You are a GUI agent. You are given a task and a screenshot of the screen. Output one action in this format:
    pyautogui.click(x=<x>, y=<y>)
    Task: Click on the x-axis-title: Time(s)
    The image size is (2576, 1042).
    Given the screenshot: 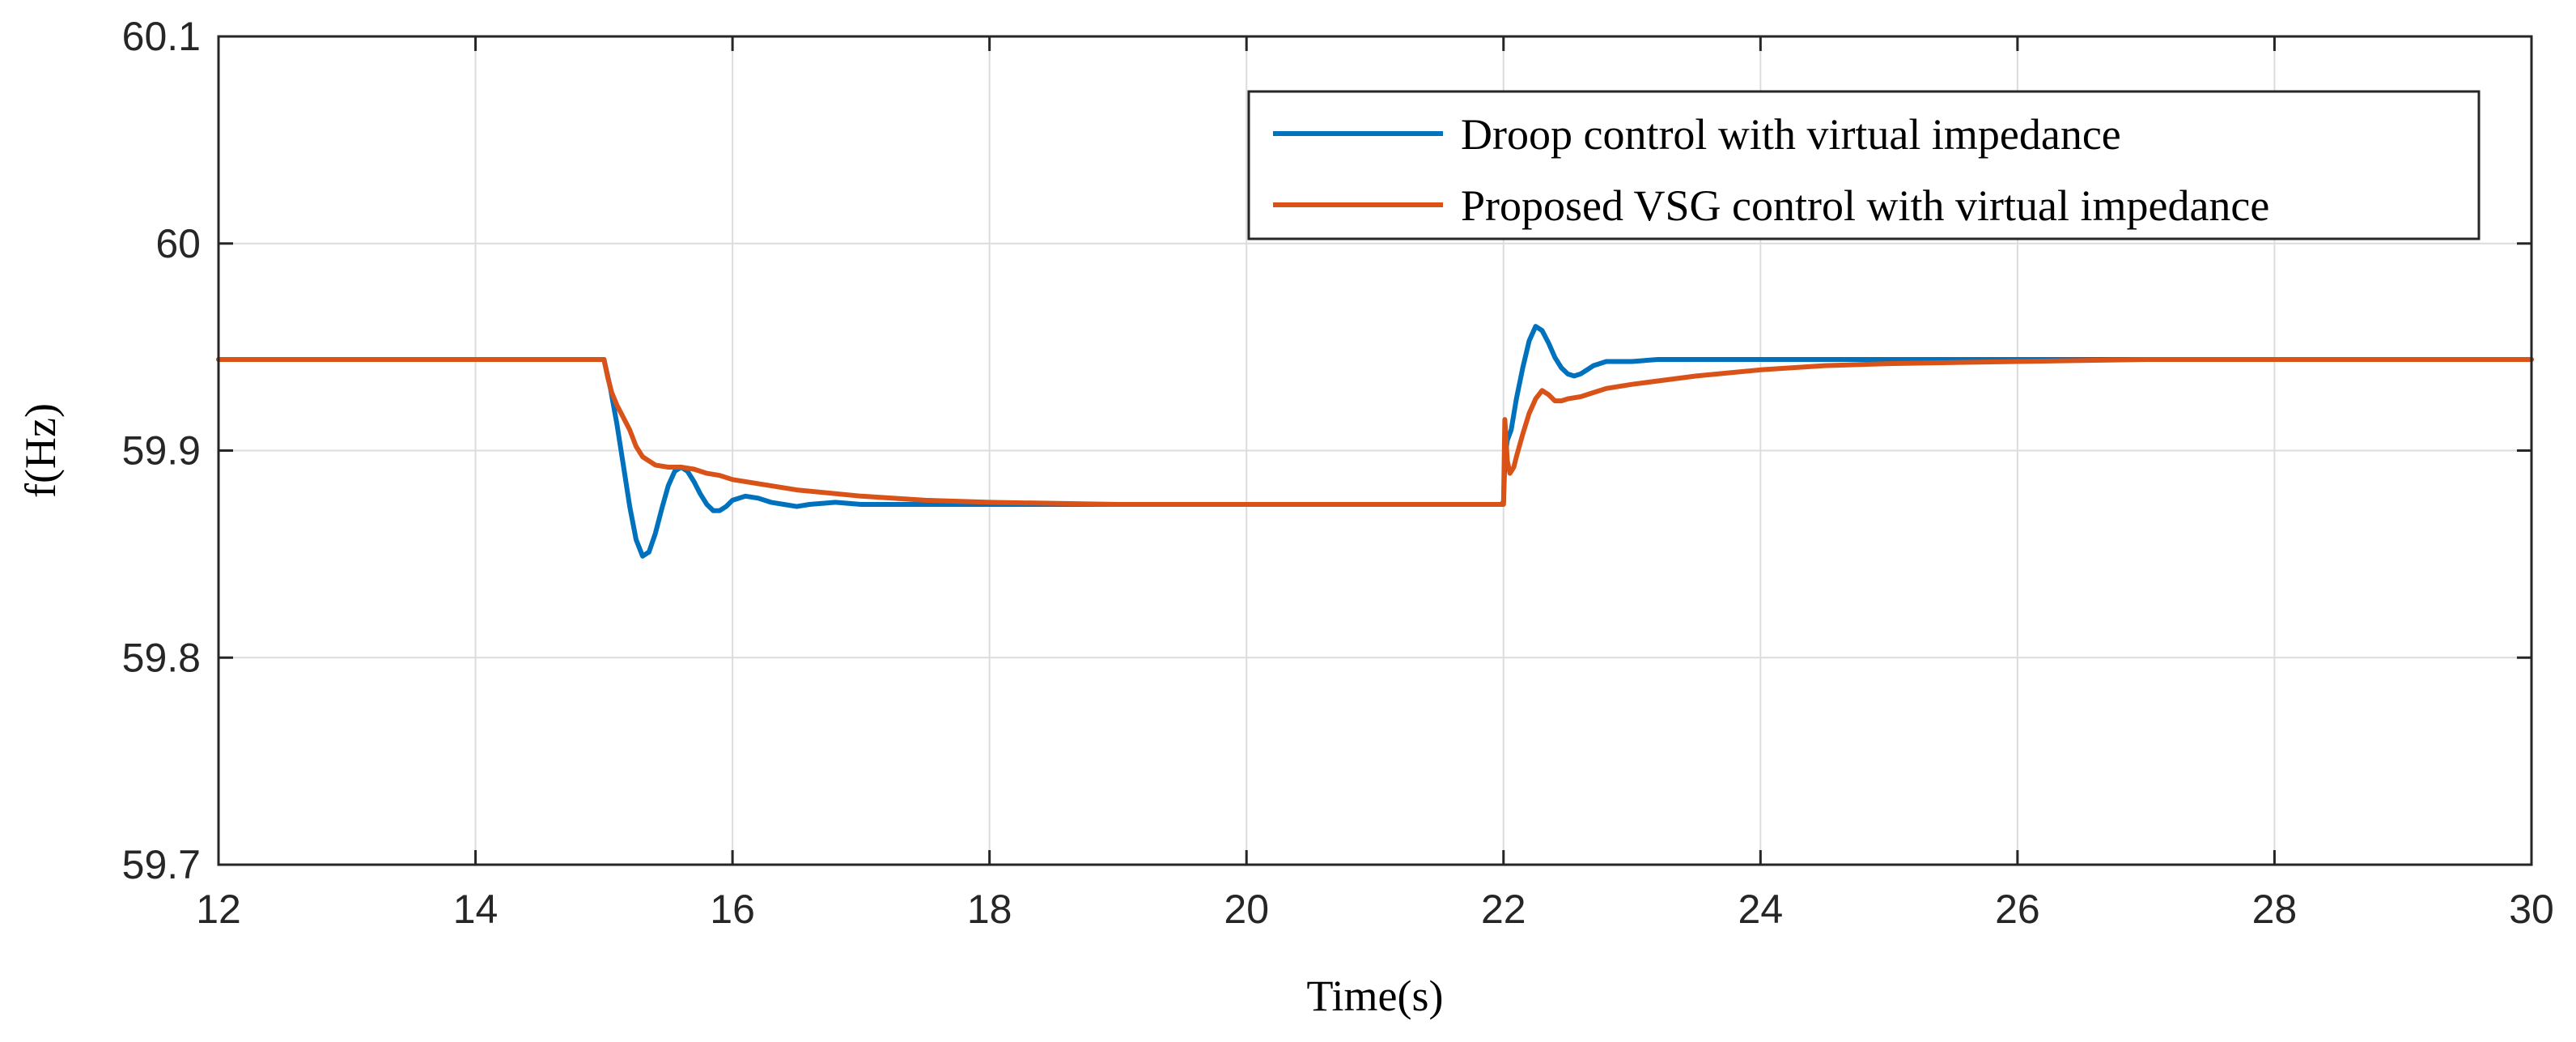 What is the action you would take?
    pyautogui.click(x=1374, y=996)
    